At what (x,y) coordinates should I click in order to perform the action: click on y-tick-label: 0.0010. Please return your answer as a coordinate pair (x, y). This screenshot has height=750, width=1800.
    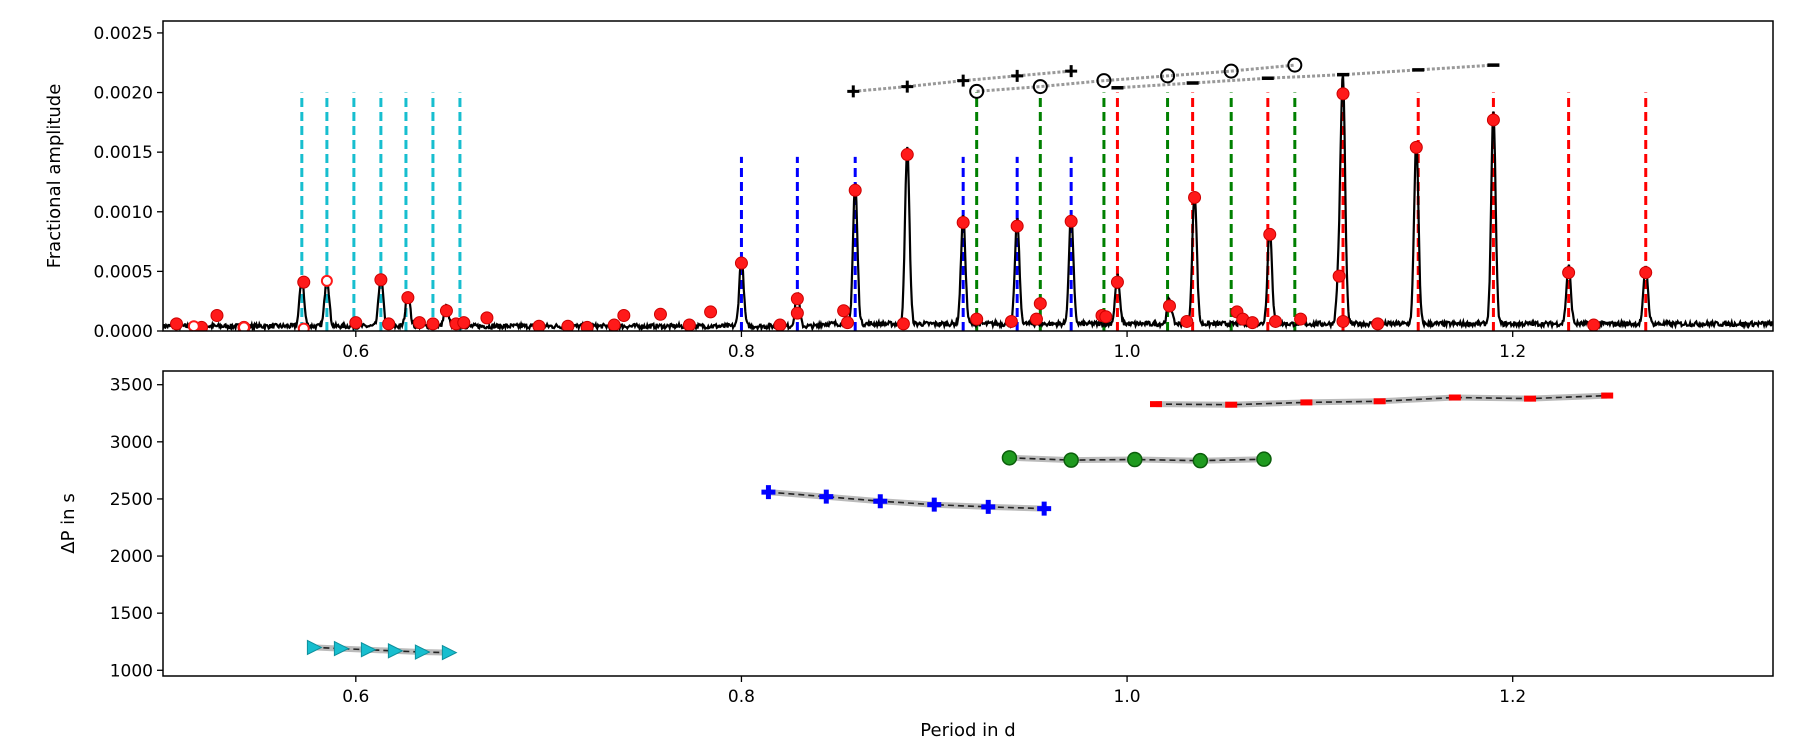
    Looking at the image, I should click on (123, 213).